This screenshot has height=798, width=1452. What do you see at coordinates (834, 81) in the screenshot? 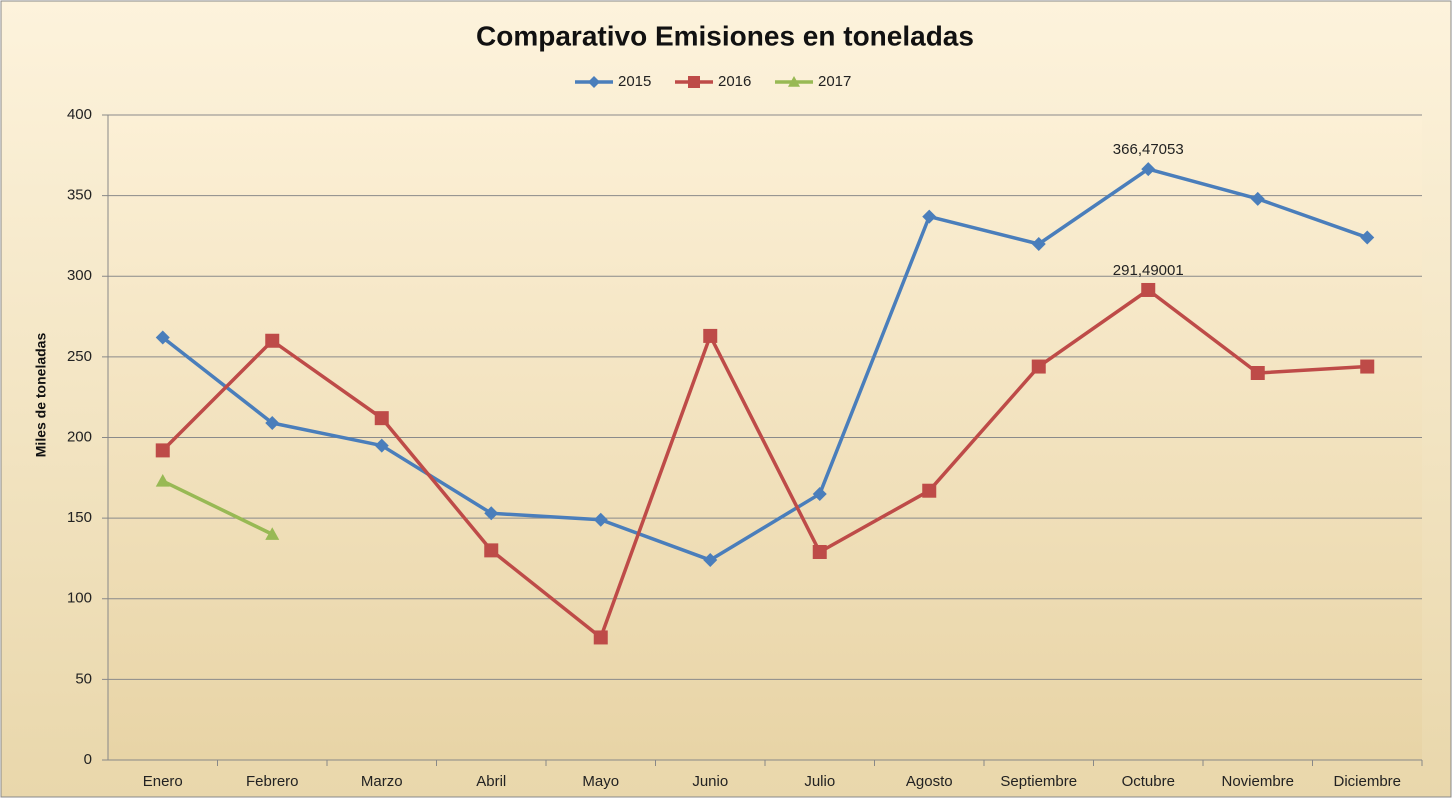
I see `legend-label: 2017` at bounding box center [834, 81].